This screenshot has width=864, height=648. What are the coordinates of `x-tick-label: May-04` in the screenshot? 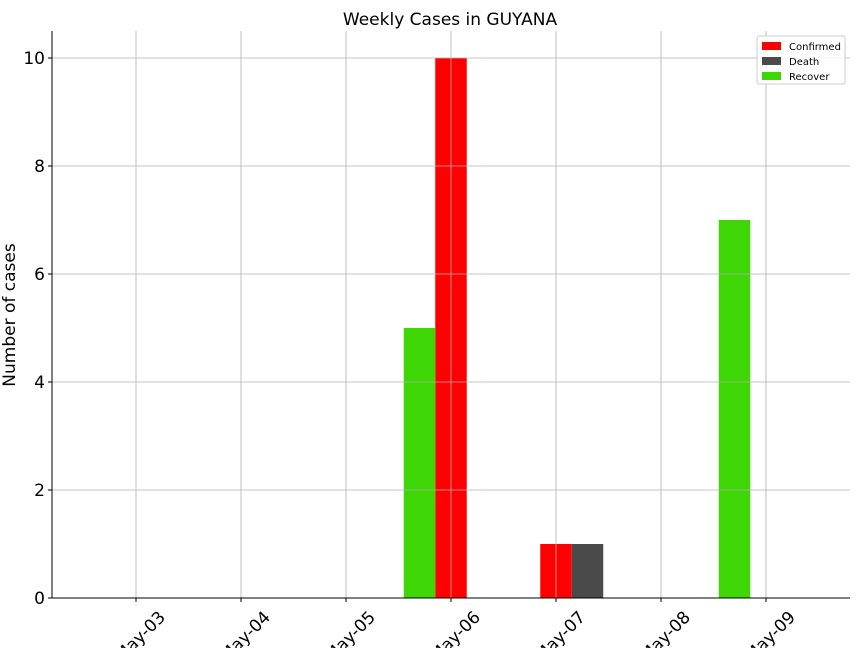 It's located at (245, 628).